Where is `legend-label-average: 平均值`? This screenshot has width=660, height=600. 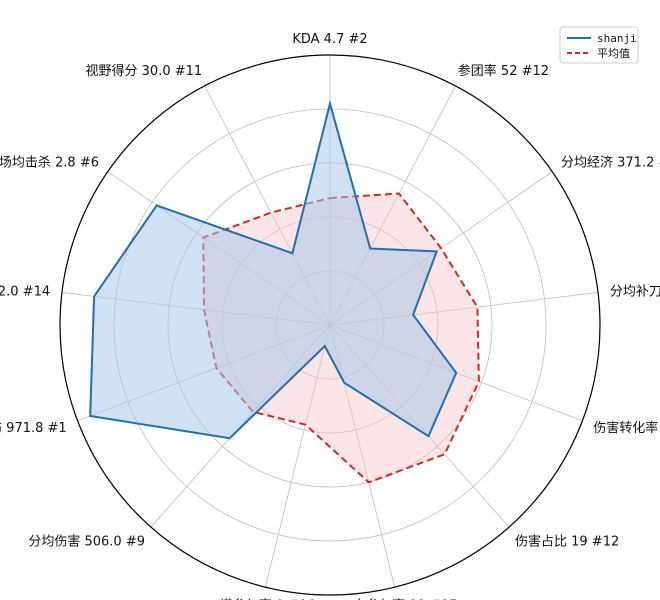
legend-label-average: 平均值 is located at coordinates (613, 53).